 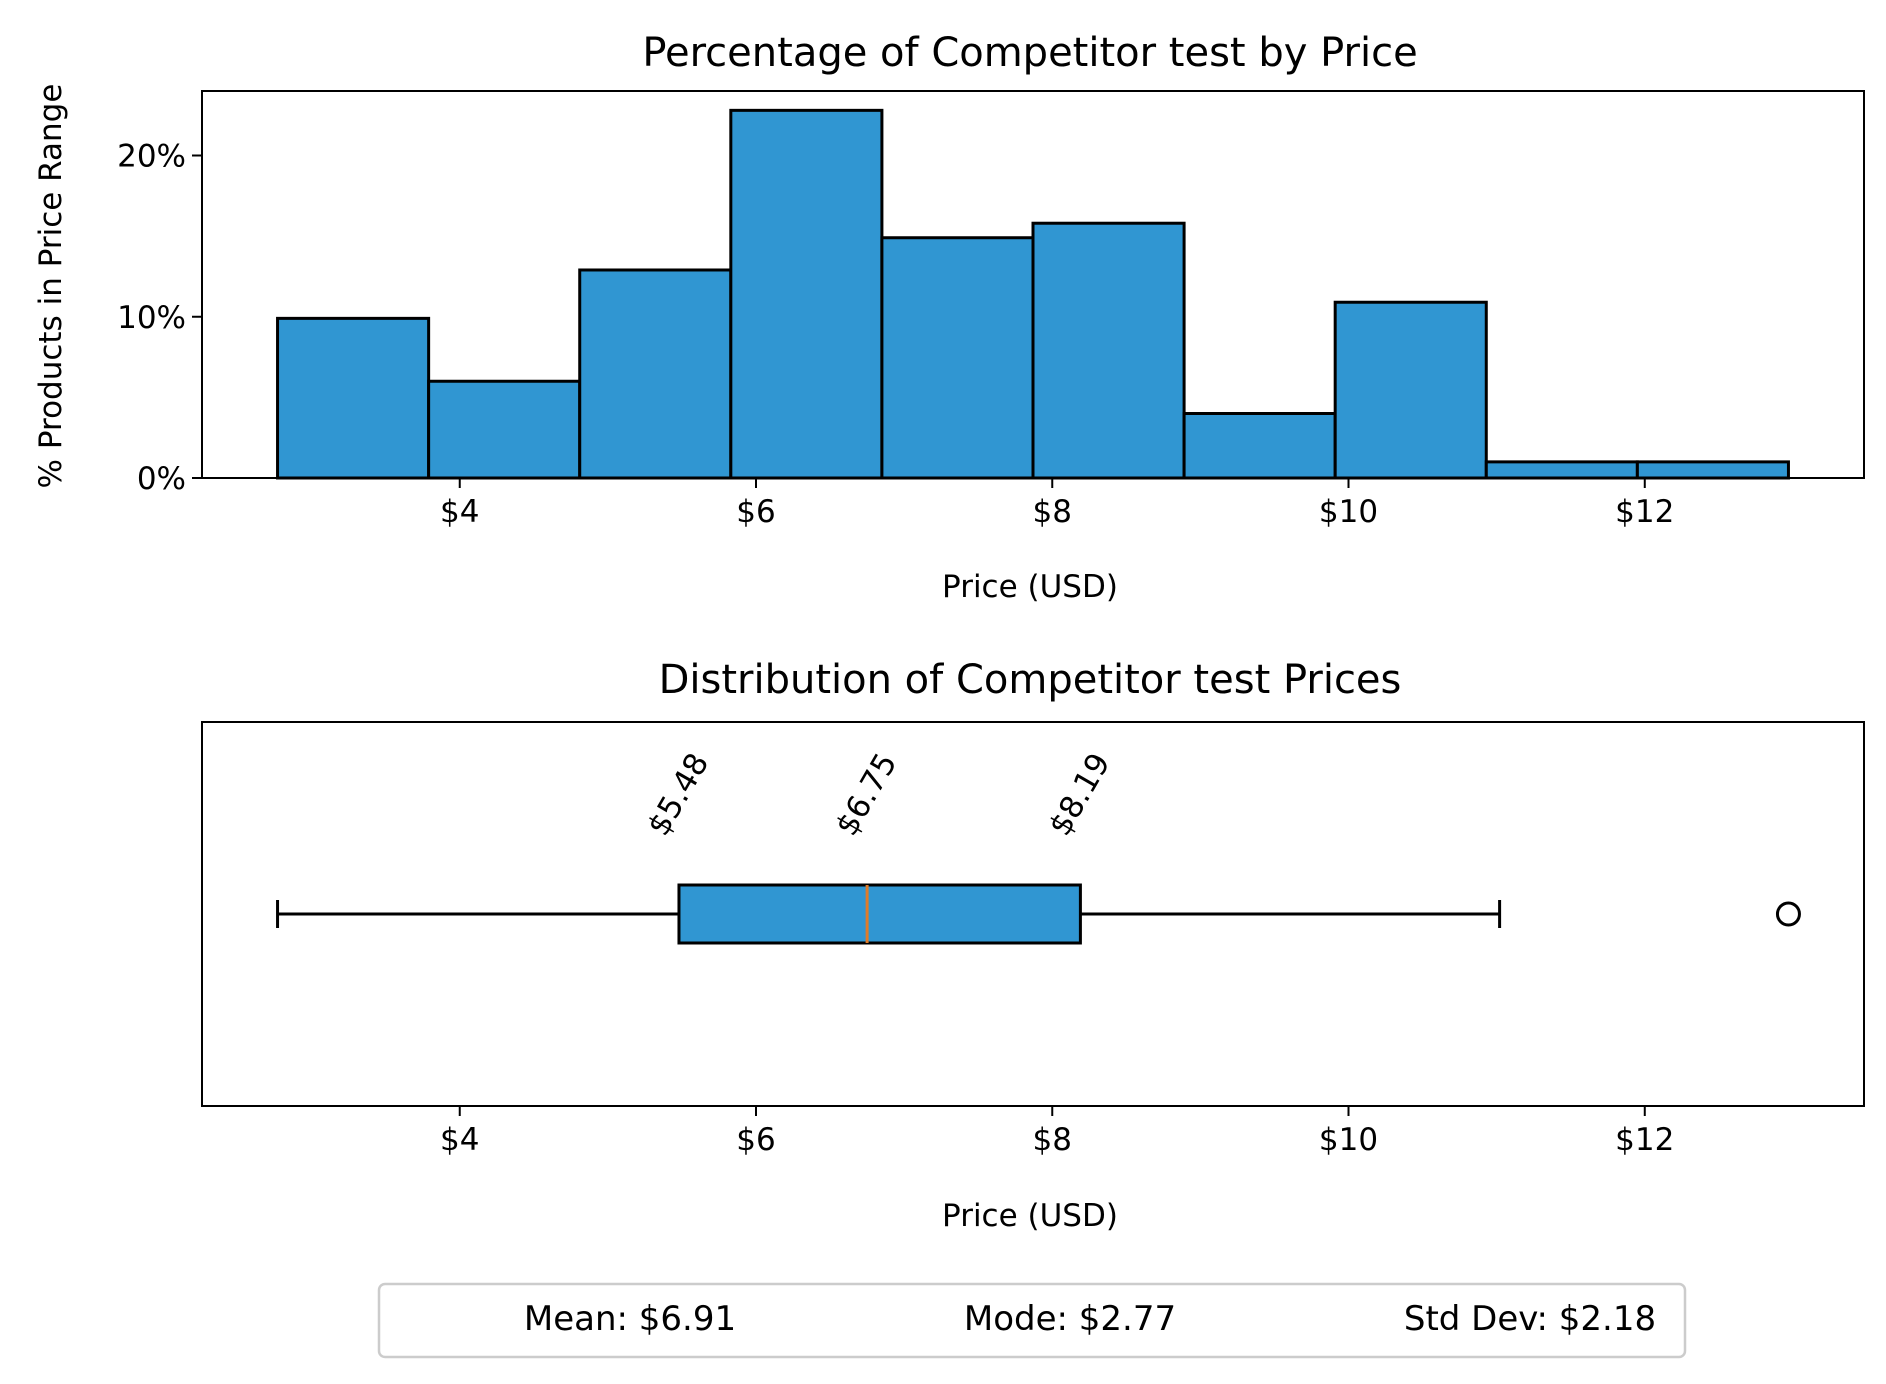 What do you see at coordinates (1030, 1216) in the screenshot?
I see `boxplot-x-label: Price (USD)` at bounding box center [1030, 1216].